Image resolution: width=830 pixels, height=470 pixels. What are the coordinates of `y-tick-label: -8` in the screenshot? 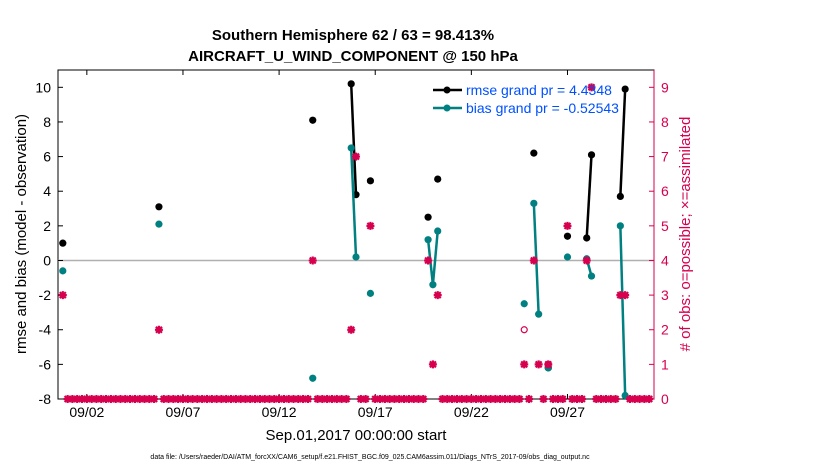 It's located at (45, 399).